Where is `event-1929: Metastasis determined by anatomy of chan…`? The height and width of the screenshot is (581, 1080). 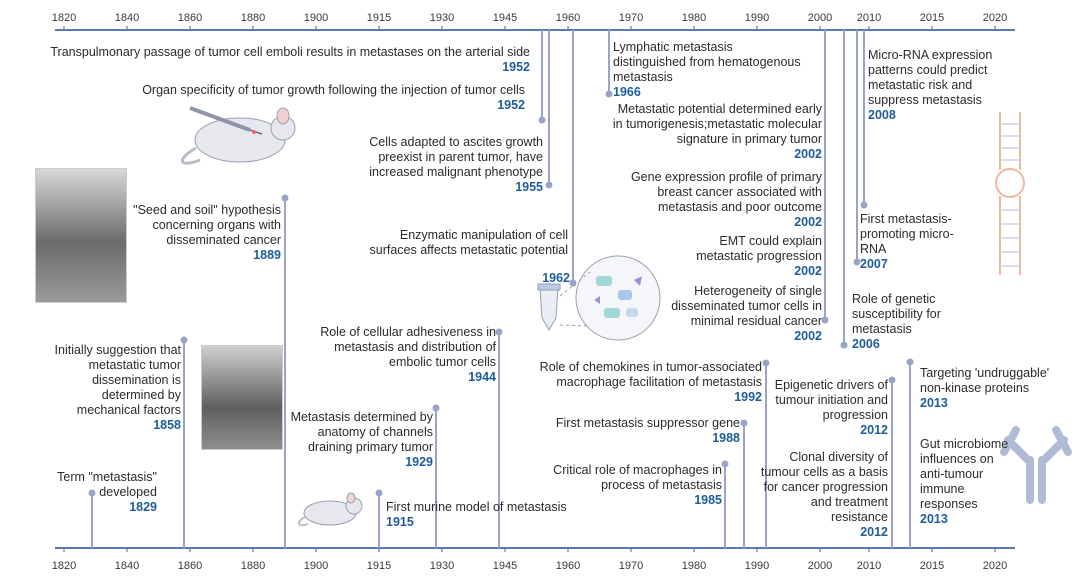 event-1929: Metastasis determined by anatomy of chan… is located at coordinates (356, 440).